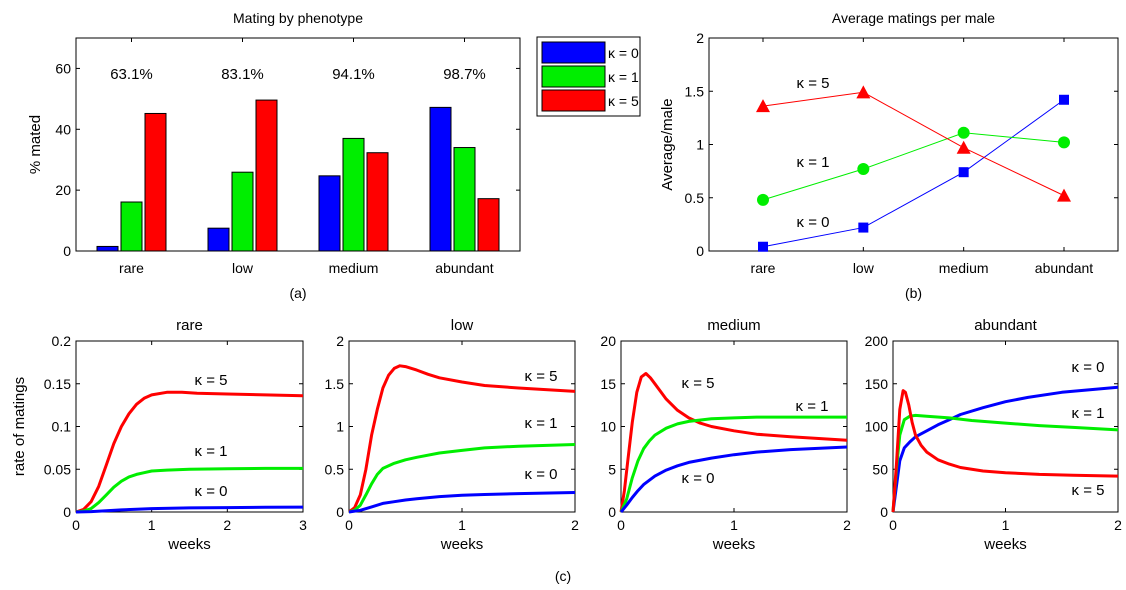 The image size is (1126, 590). I want to click on panel-label: (c), so click(563, 576).